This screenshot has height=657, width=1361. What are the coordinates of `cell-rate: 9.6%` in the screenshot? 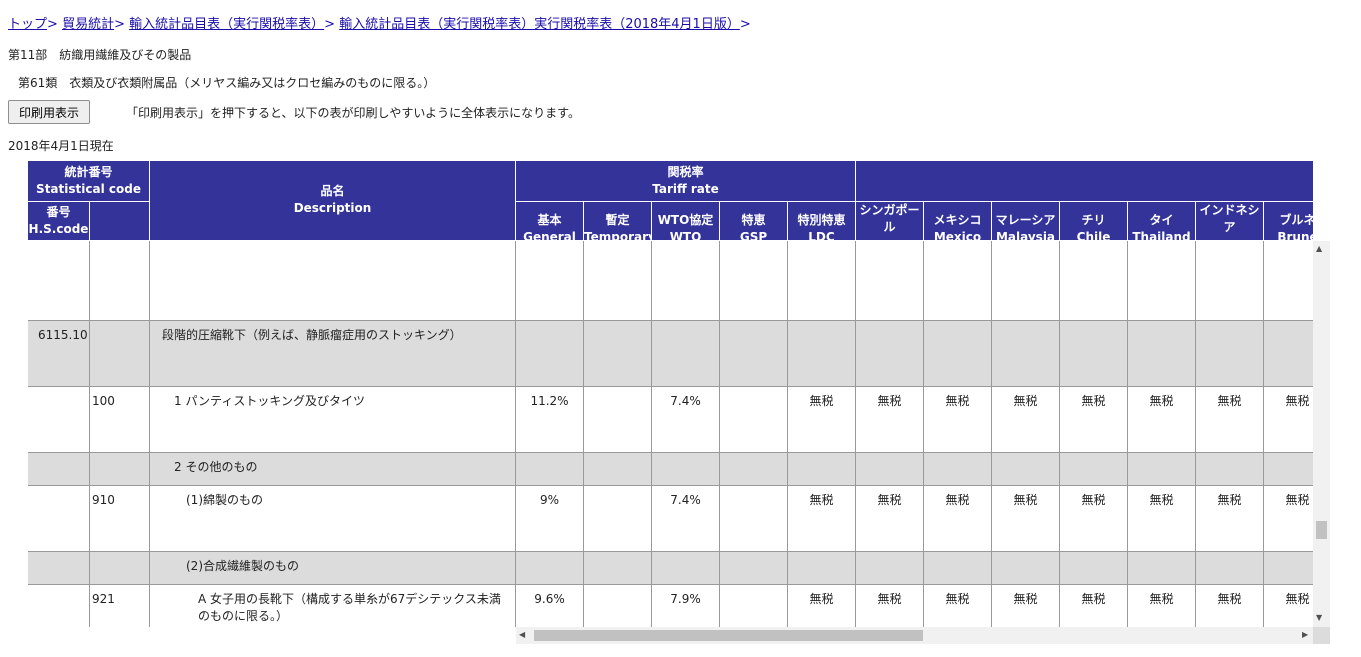 It's located at (550, 606).